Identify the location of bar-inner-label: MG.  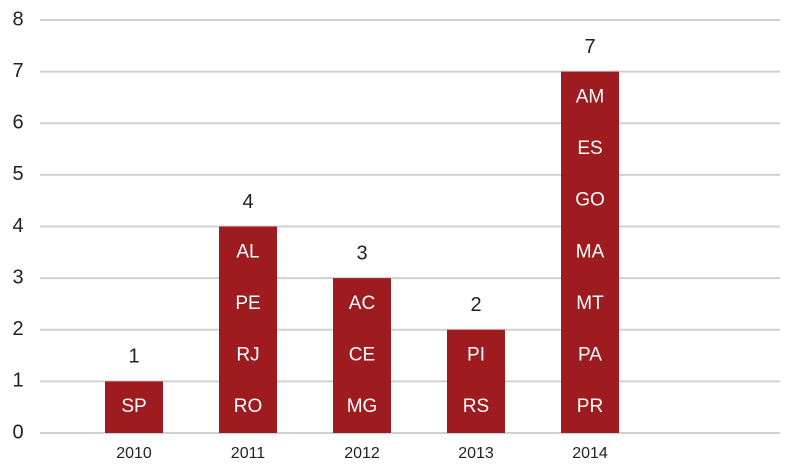
(362, 406).